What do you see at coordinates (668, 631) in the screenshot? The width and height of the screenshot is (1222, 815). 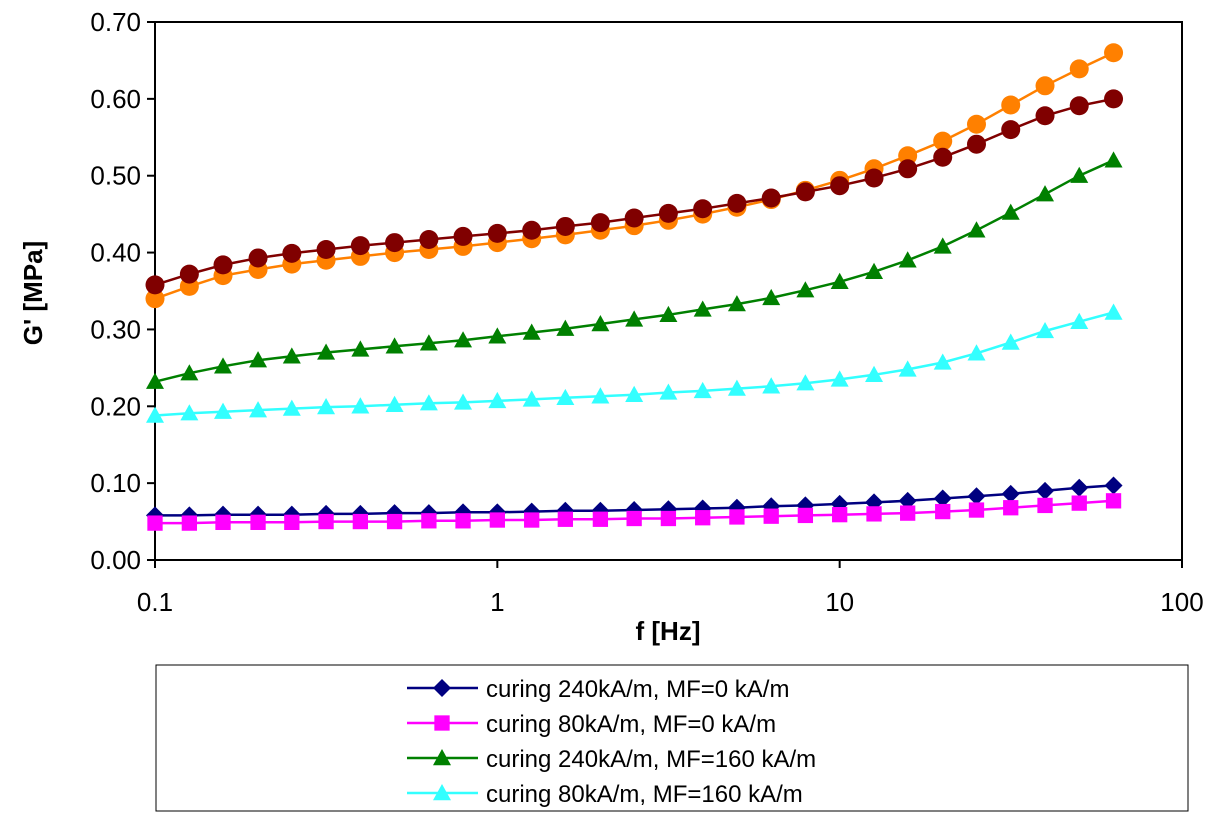 I see `x-axis-title: f [Hz]` at bounding box center [668, 631].